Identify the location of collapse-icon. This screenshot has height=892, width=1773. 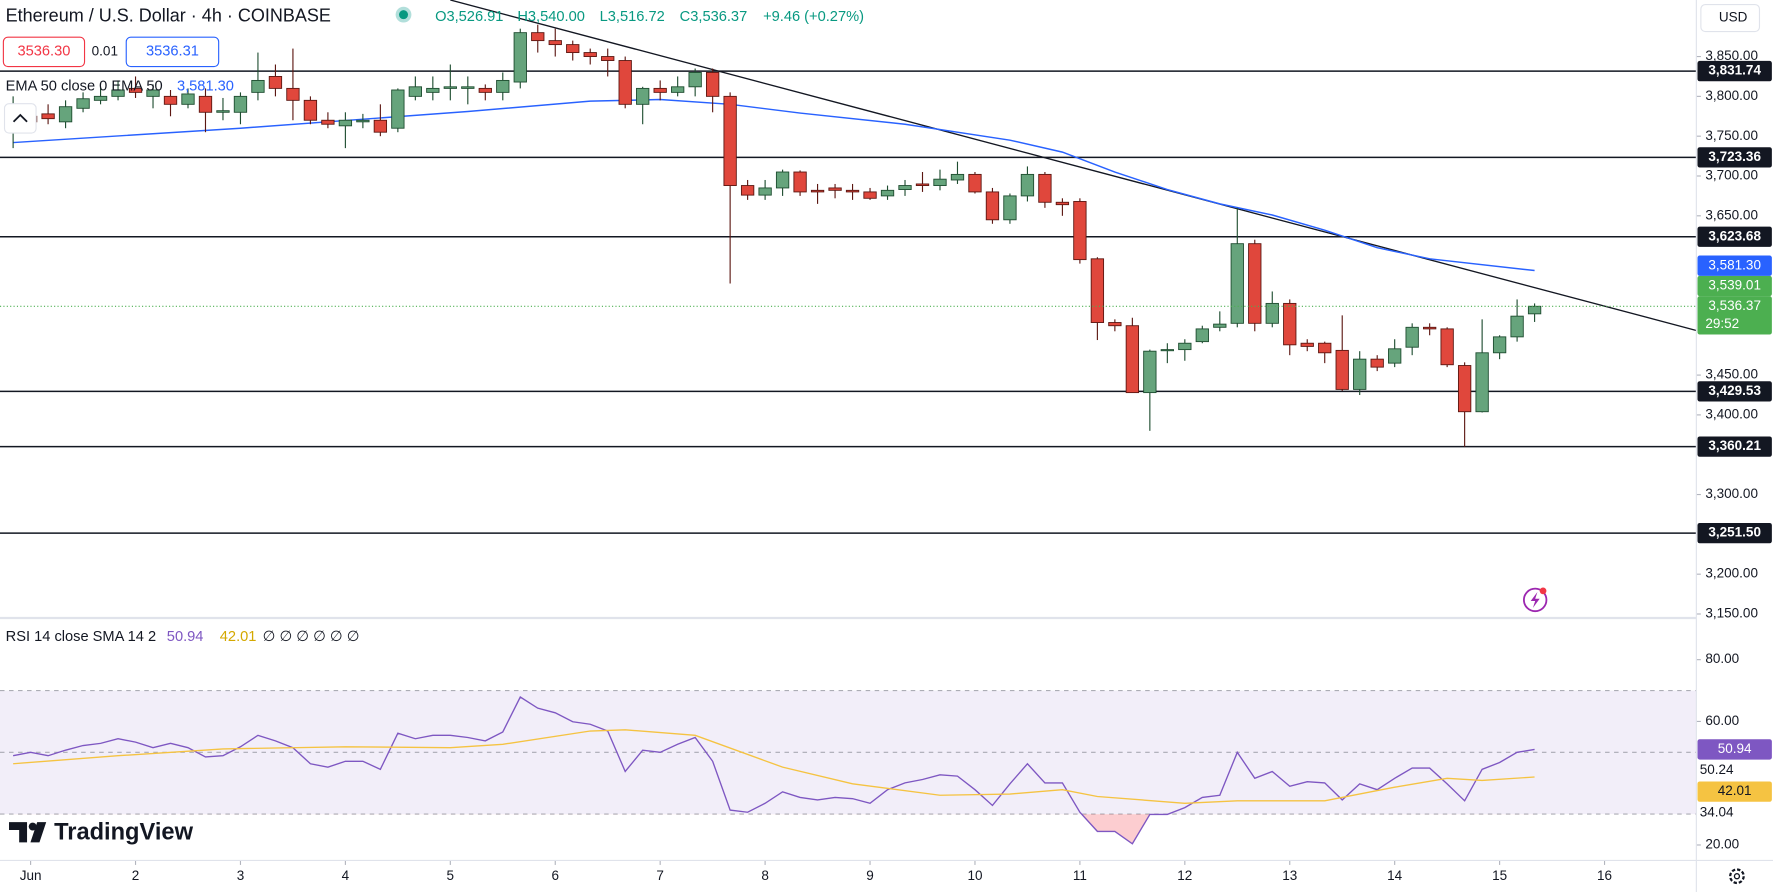
(20, 118).